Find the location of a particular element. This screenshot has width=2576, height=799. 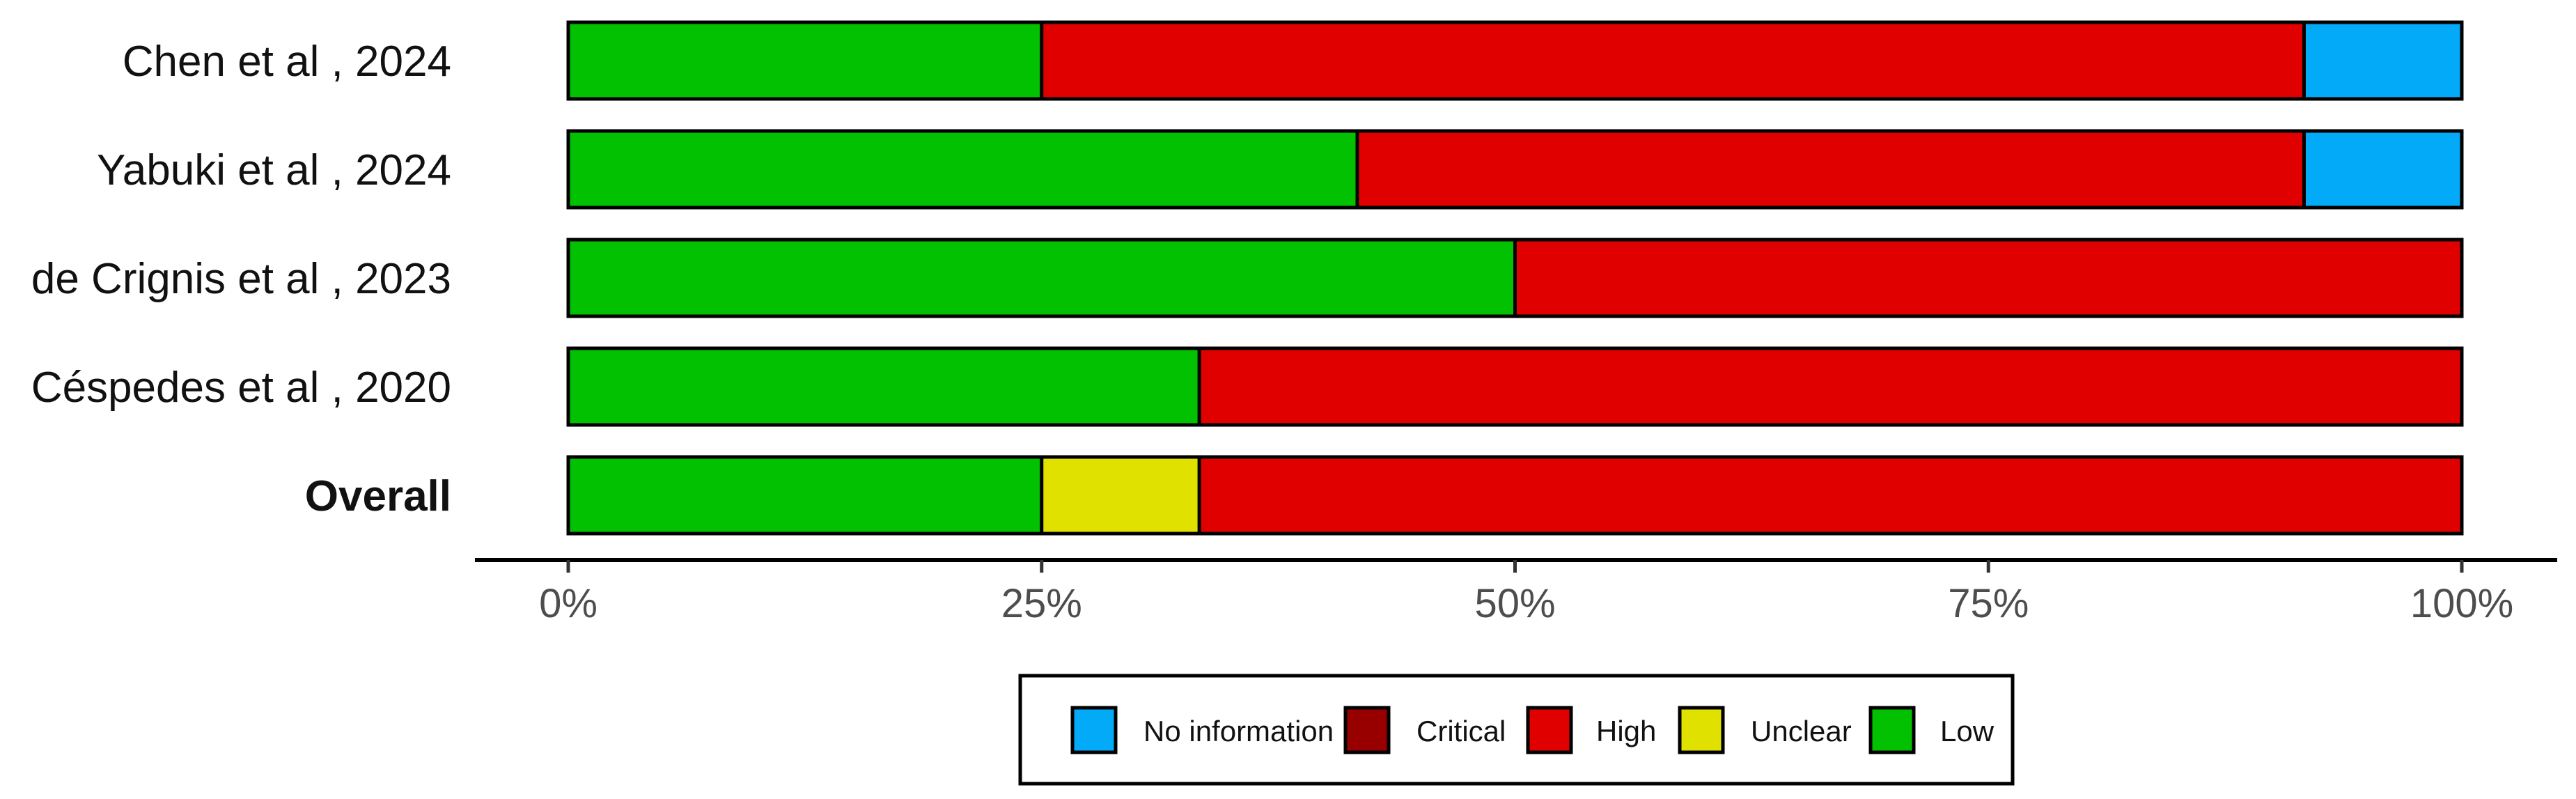

category-label: Overall is located at coordinates (378, 496).